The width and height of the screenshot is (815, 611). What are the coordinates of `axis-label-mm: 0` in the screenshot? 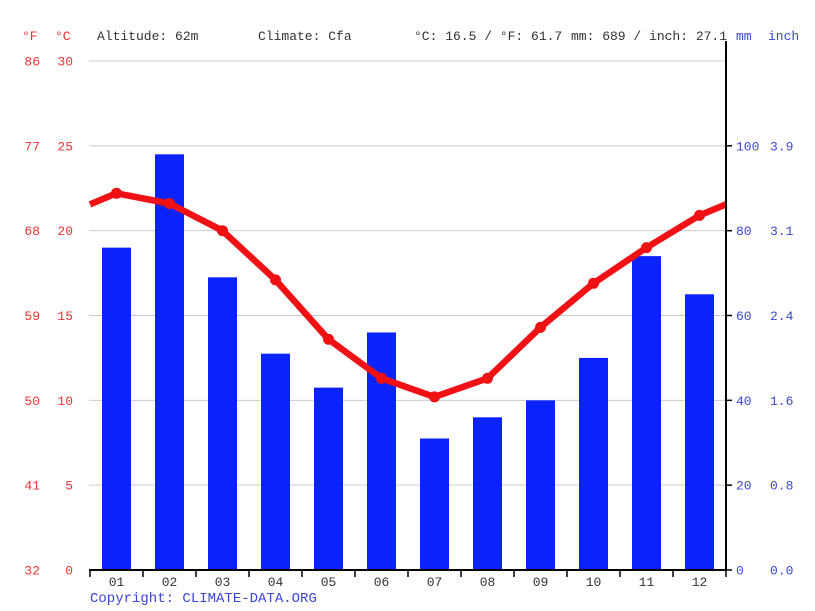 It's located at (740, 571).